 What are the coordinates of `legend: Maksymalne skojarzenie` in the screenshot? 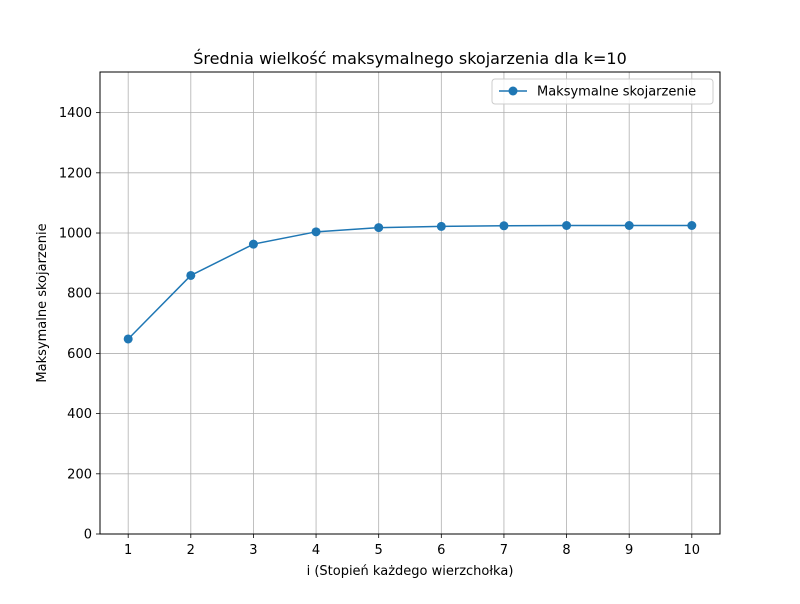 It's located at (602, 91).